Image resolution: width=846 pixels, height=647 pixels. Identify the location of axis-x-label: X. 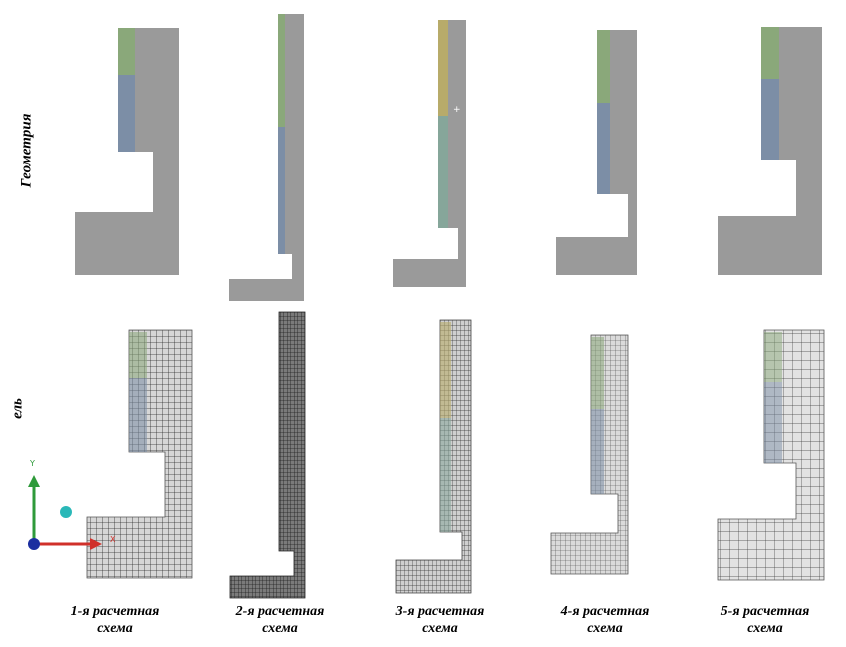
(113, 539).